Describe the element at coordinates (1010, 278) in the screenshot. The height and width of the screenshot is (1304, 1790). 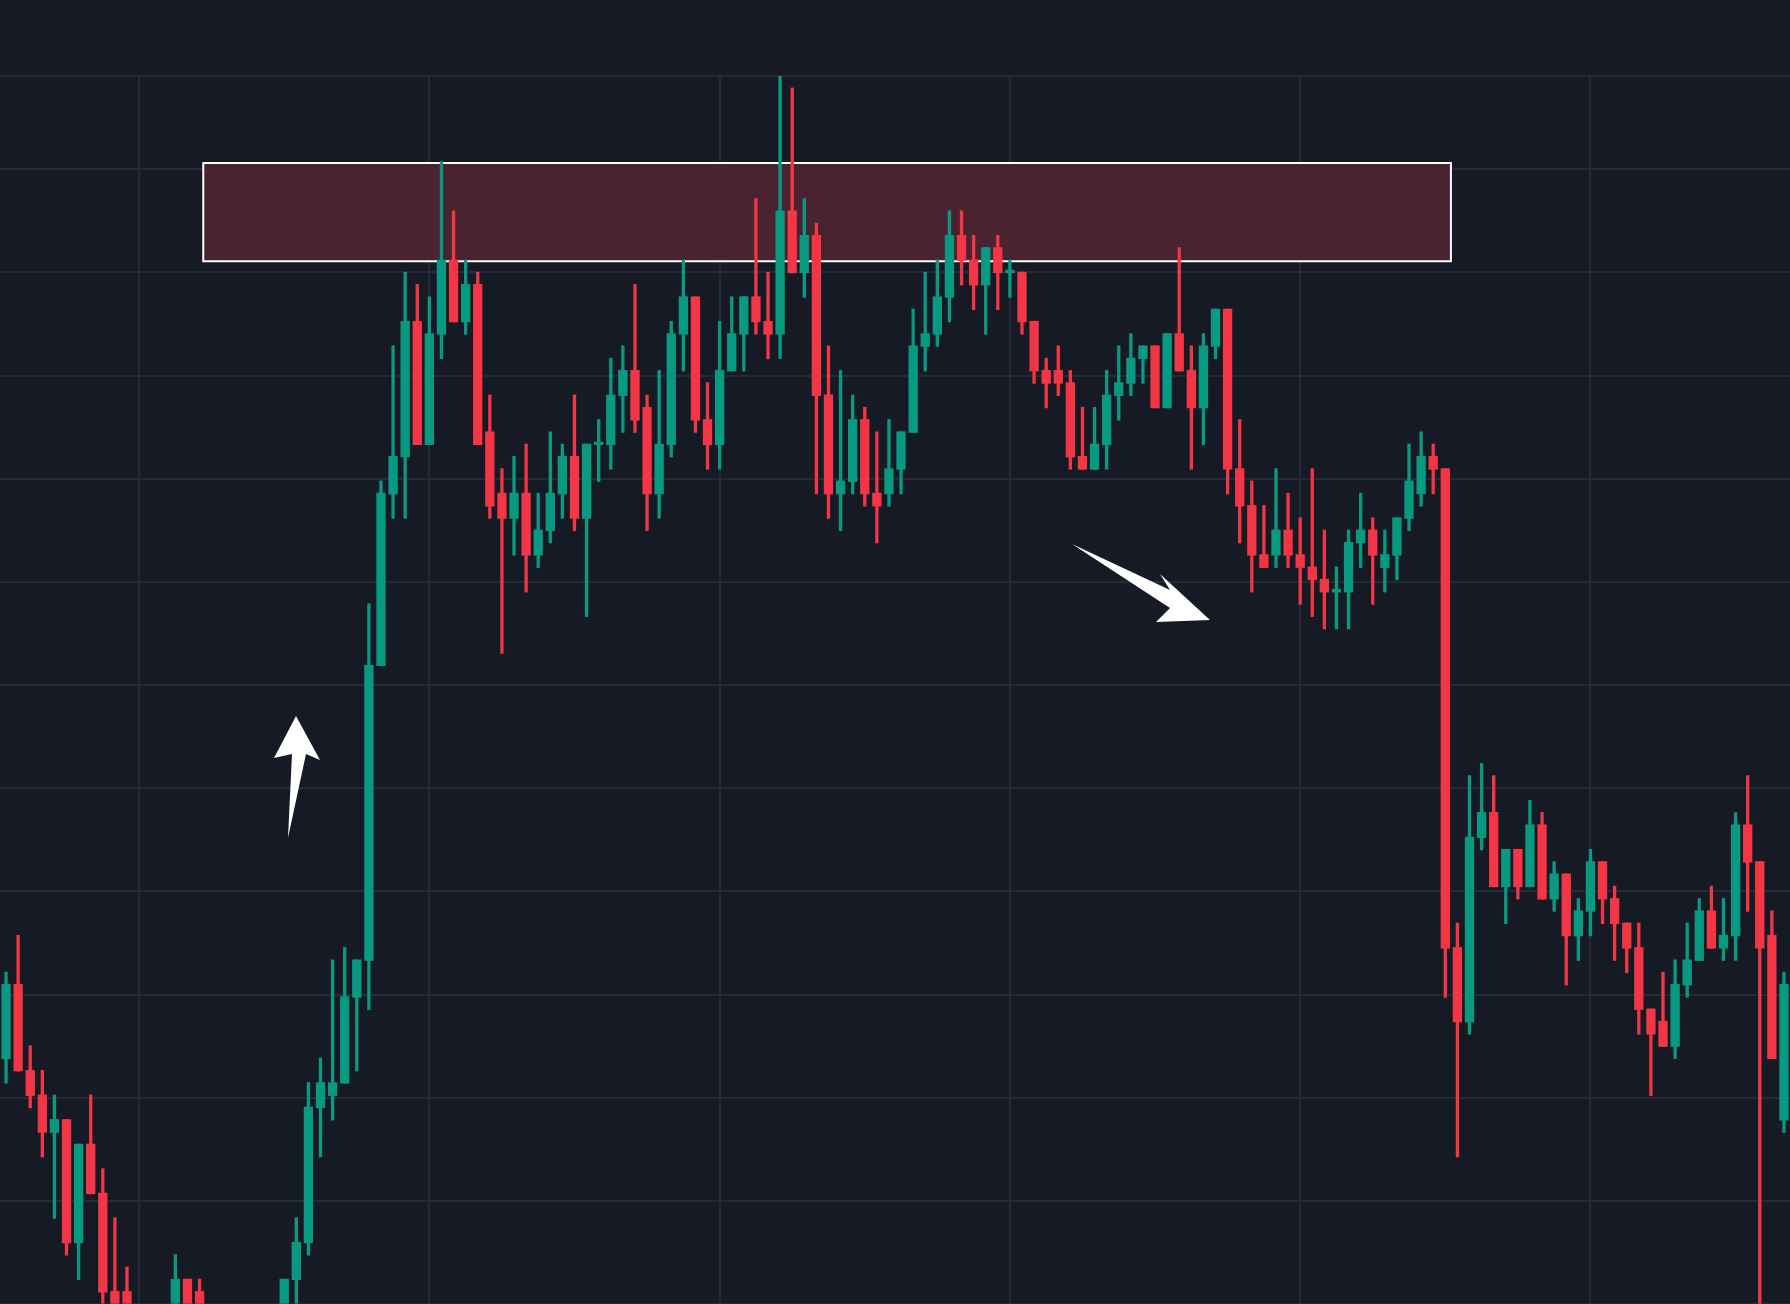
I see `candlestick` at that location.